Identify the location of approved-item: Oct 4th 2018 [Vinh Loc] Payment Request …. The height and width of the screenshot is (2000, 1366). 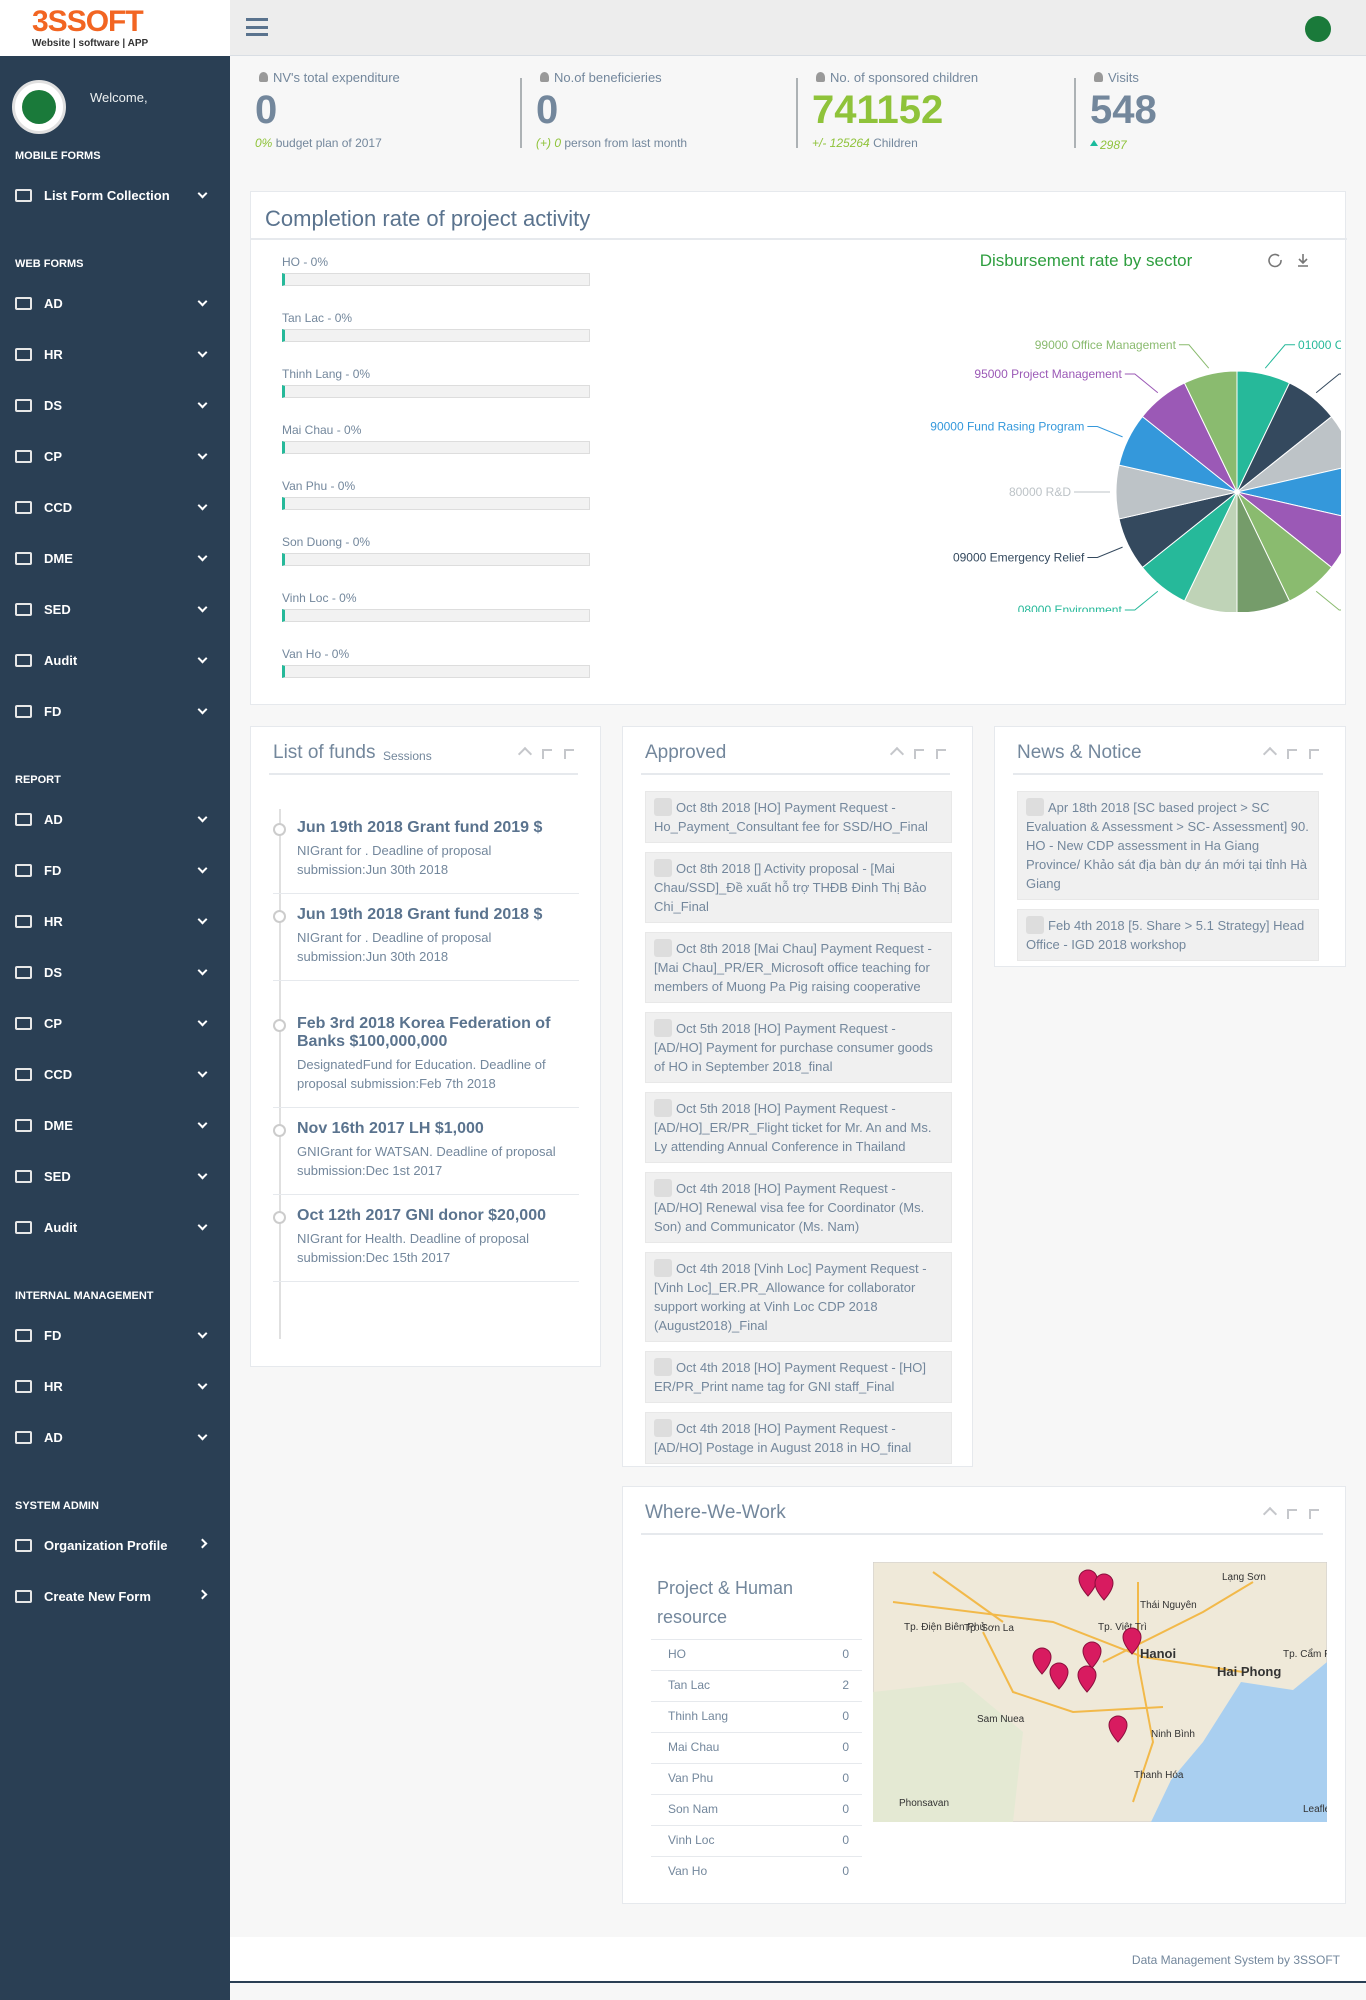
(798, 1297).